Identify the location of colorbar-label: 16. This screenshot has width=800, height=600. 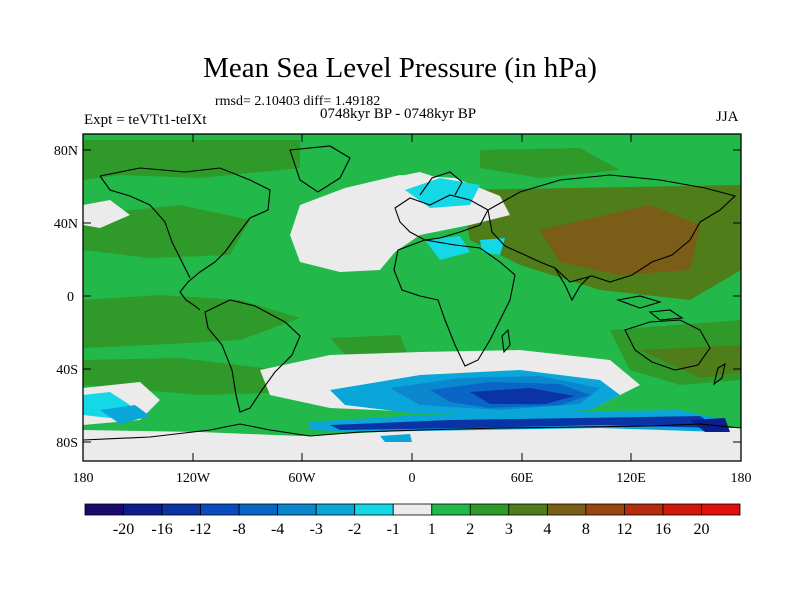
(663, 529).